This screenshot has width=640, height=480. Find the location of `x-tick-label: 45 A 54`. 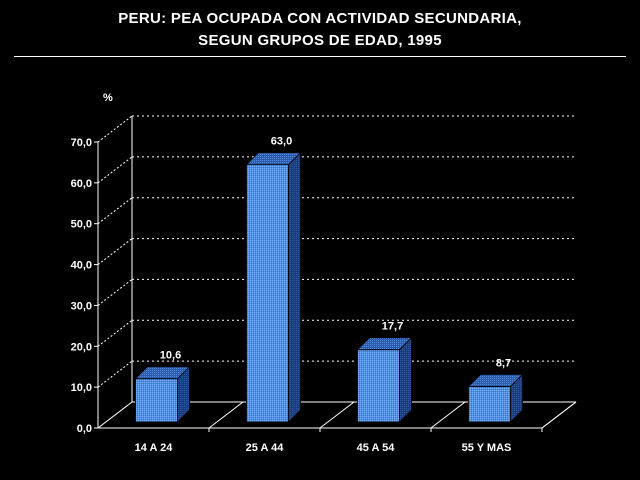

x-tick-label: 45 A 54 is located at coordinates (376, 448).